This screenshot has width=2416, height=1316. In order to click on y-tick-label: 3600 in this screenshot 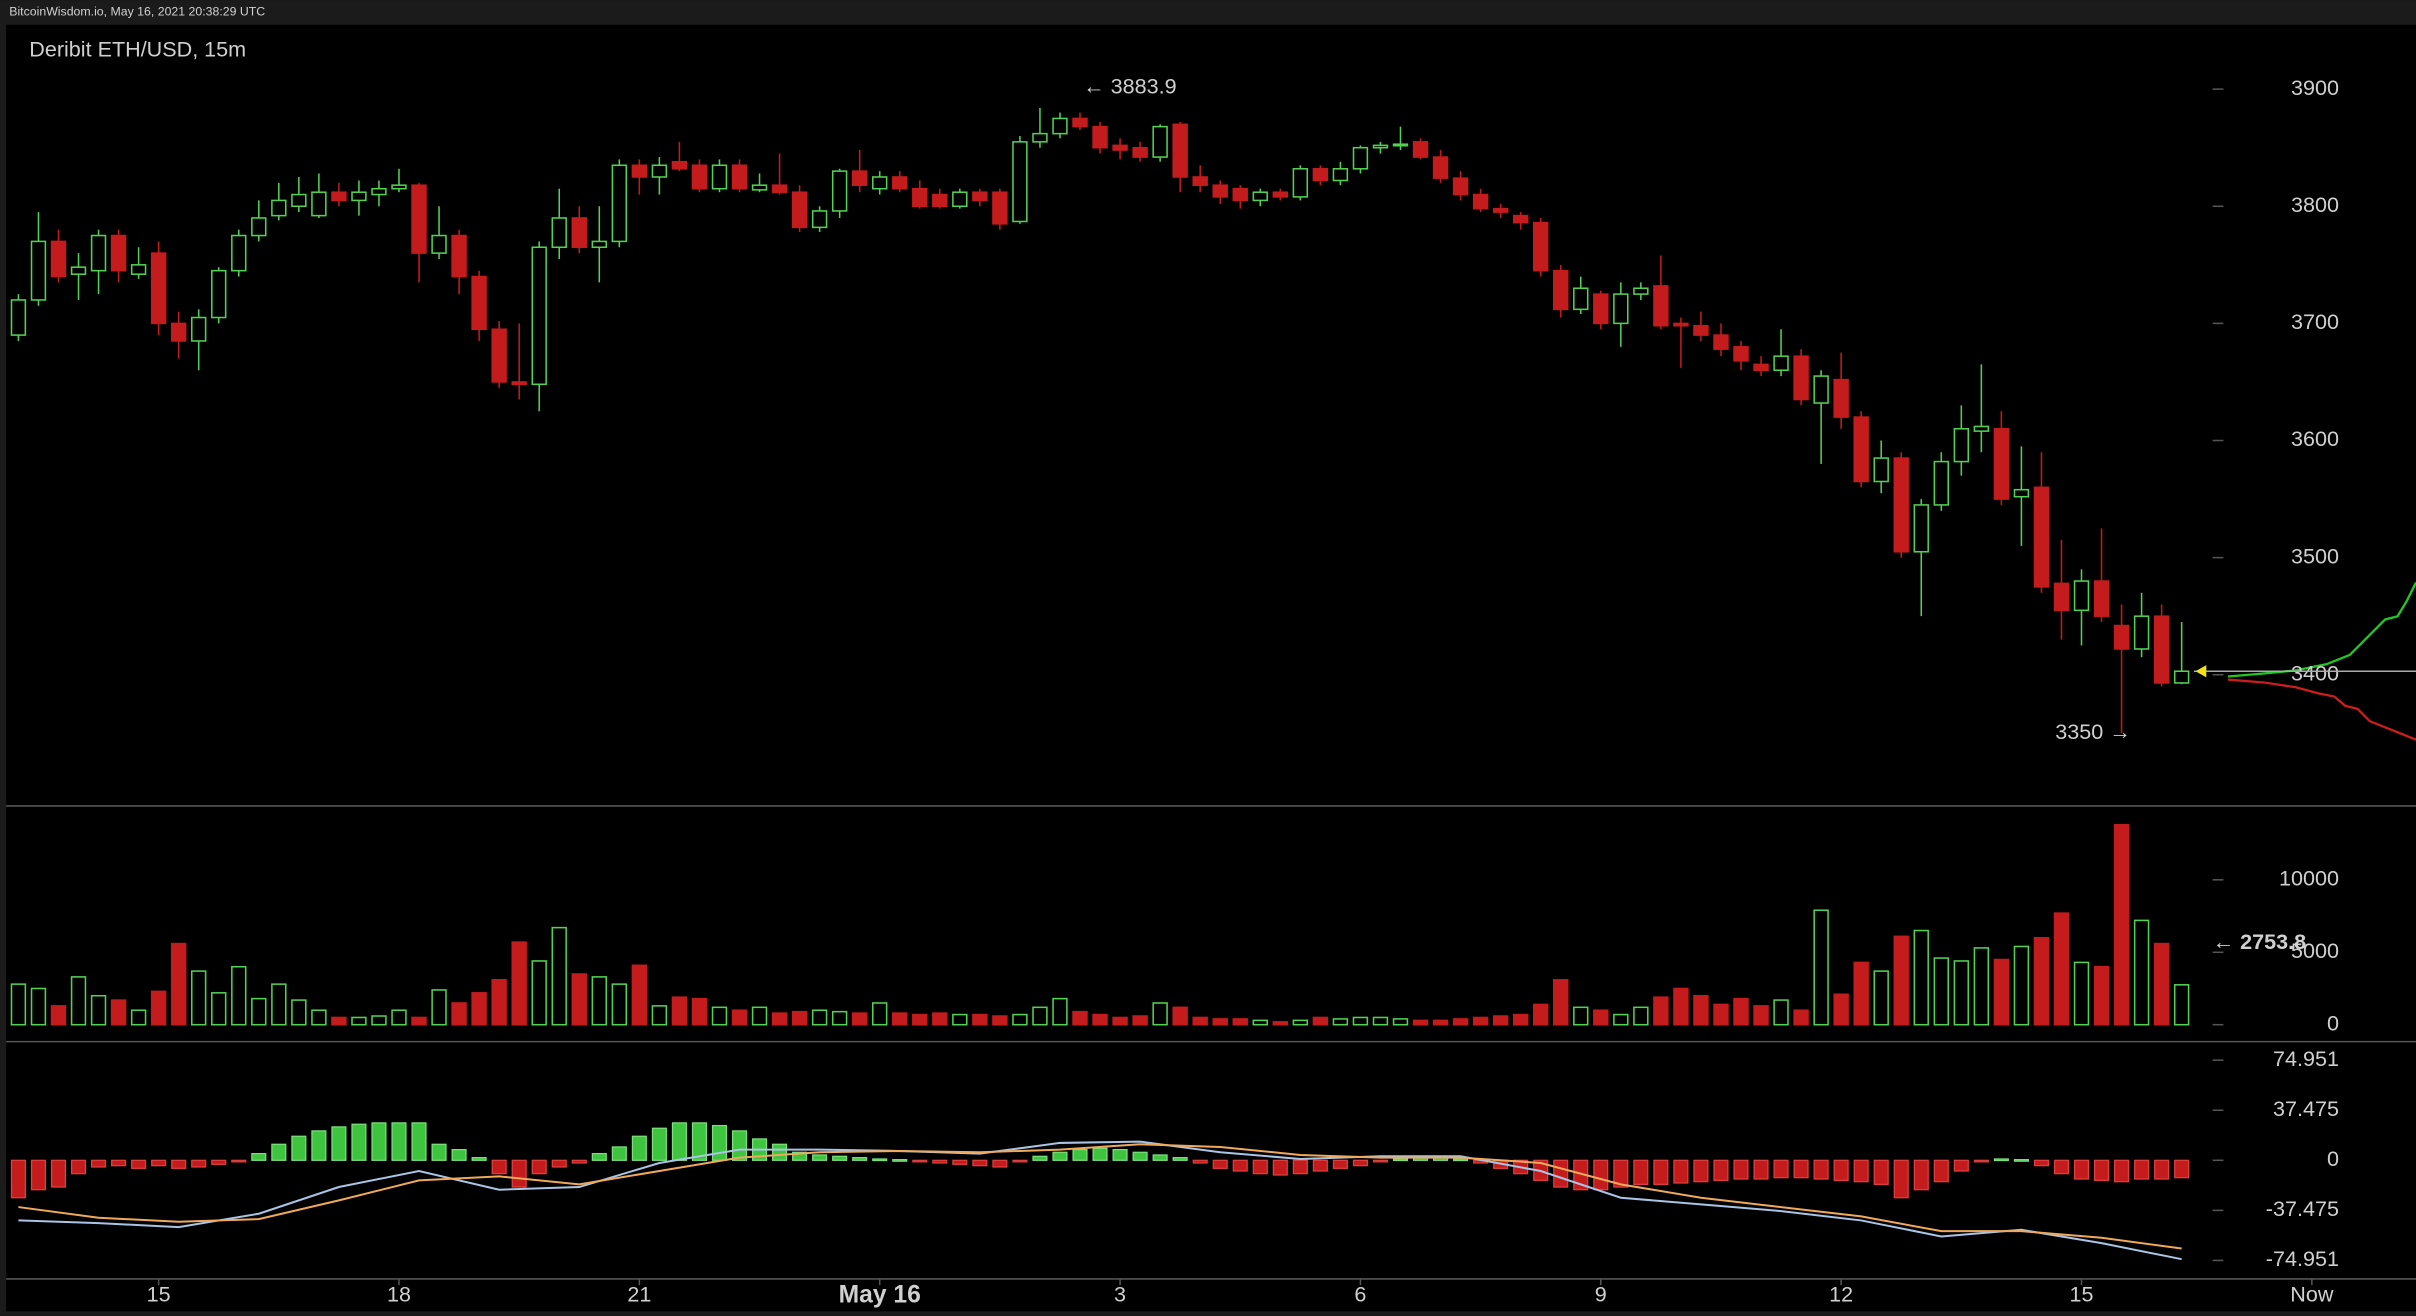, I will do `click(2315, 438)`.